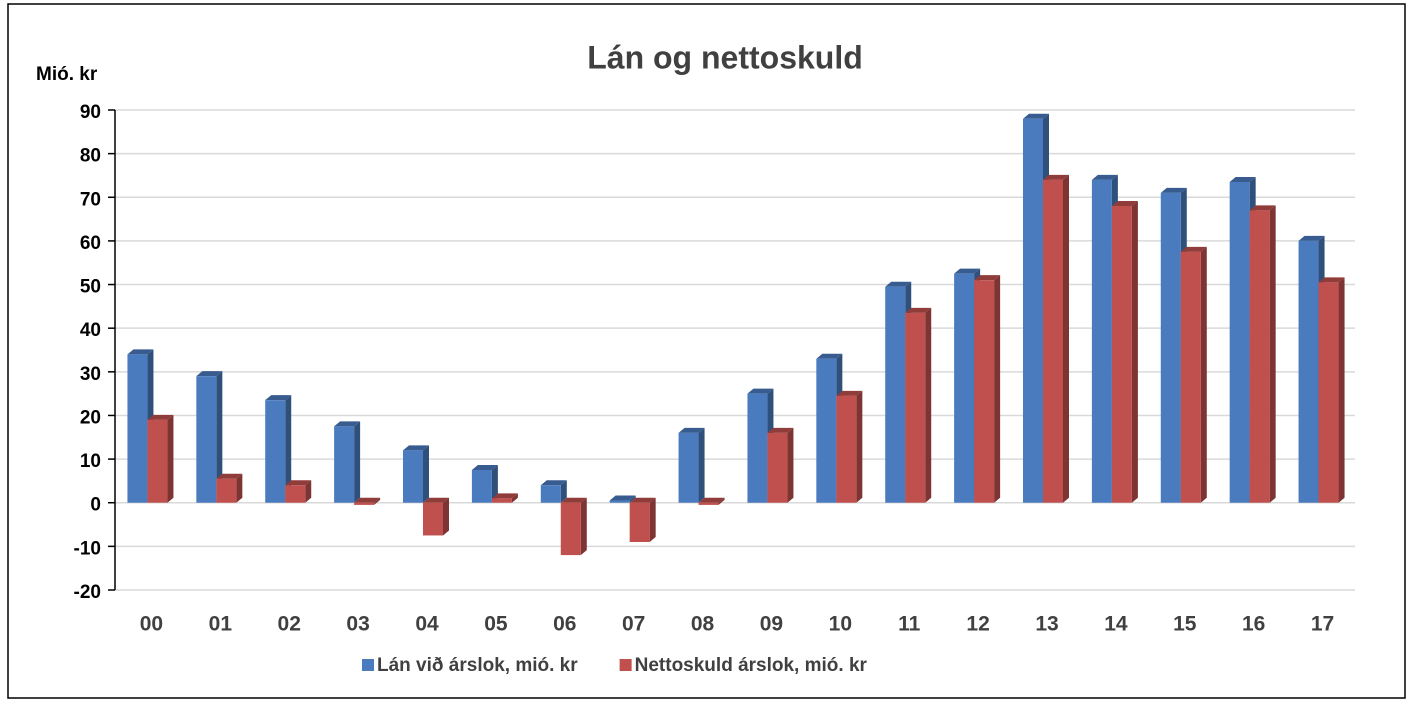 The height and width of the screenshot is (702, 1413). Describe the element at coordinates (564, 624) in the screenshot. I see `x-tick-label: 06` at that location.